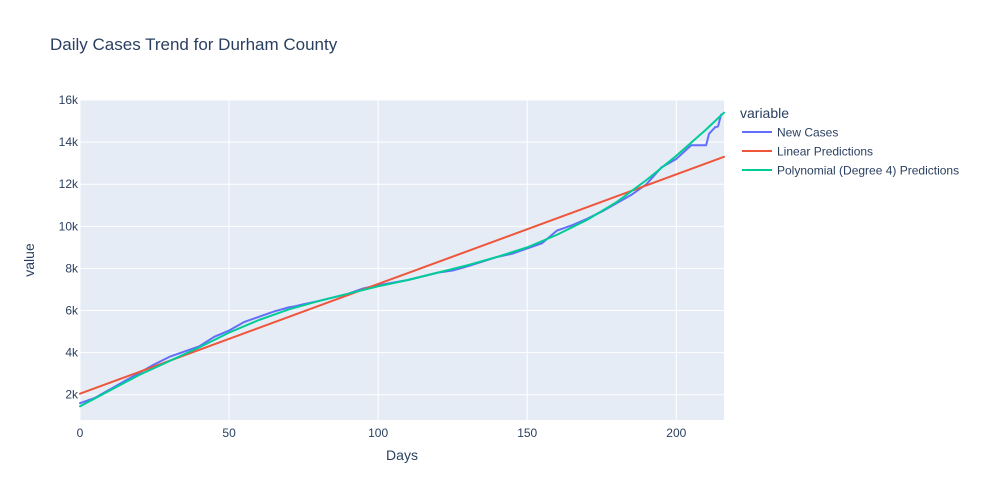 The image size is (1000, 500). Describe the element at coordinates (378, 433) in the screenshot. I see `x-tick-label: 100` at that location.